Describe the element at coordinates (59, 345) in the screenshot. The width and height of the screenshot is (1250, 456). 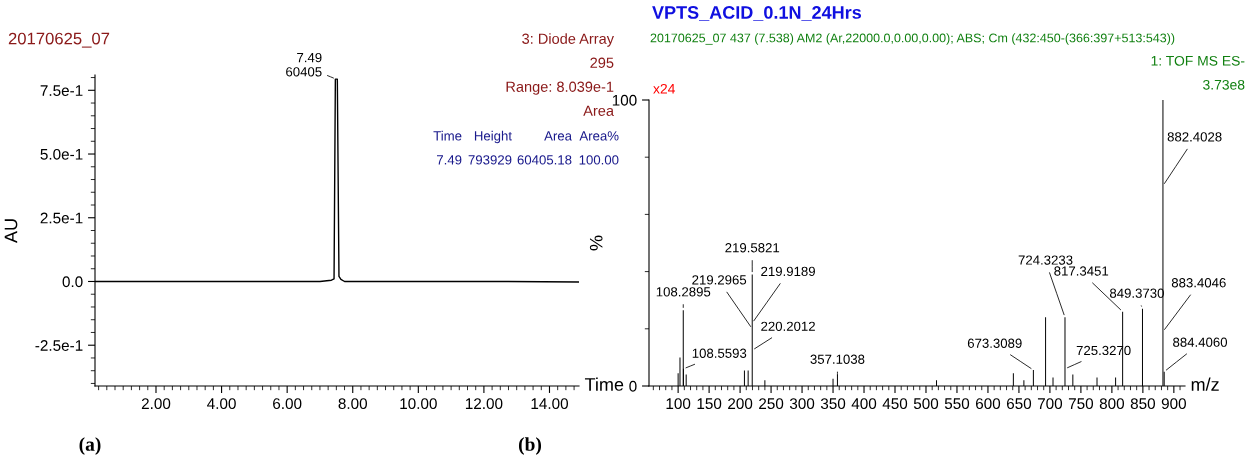
I see `y-tick-label: -2.5e-1` at that location.